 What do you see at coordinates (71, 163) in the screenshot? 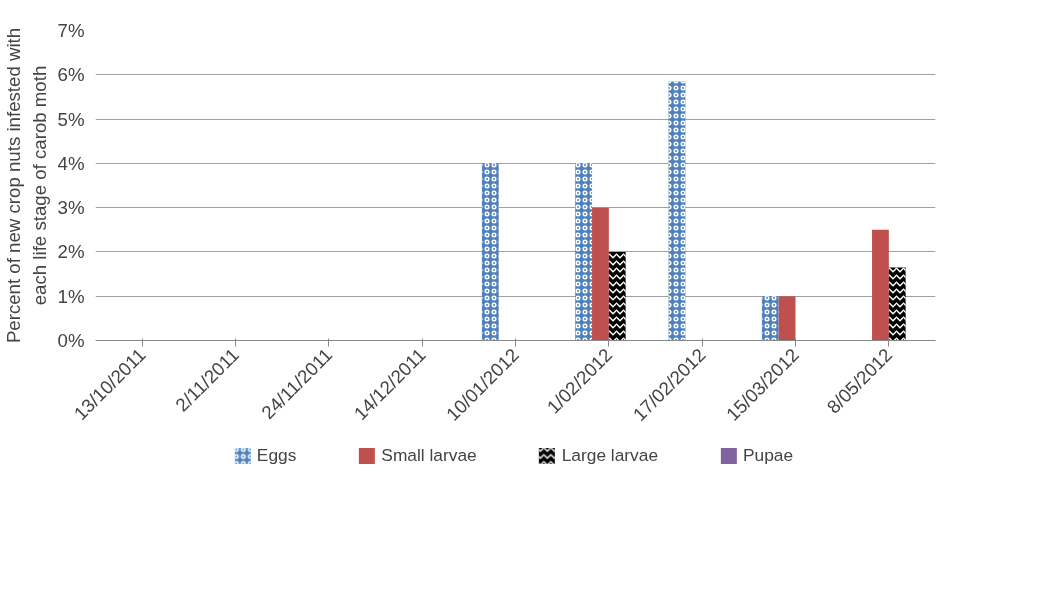
I see `y-tick-label: 4%` at bounding box center [71, 163].